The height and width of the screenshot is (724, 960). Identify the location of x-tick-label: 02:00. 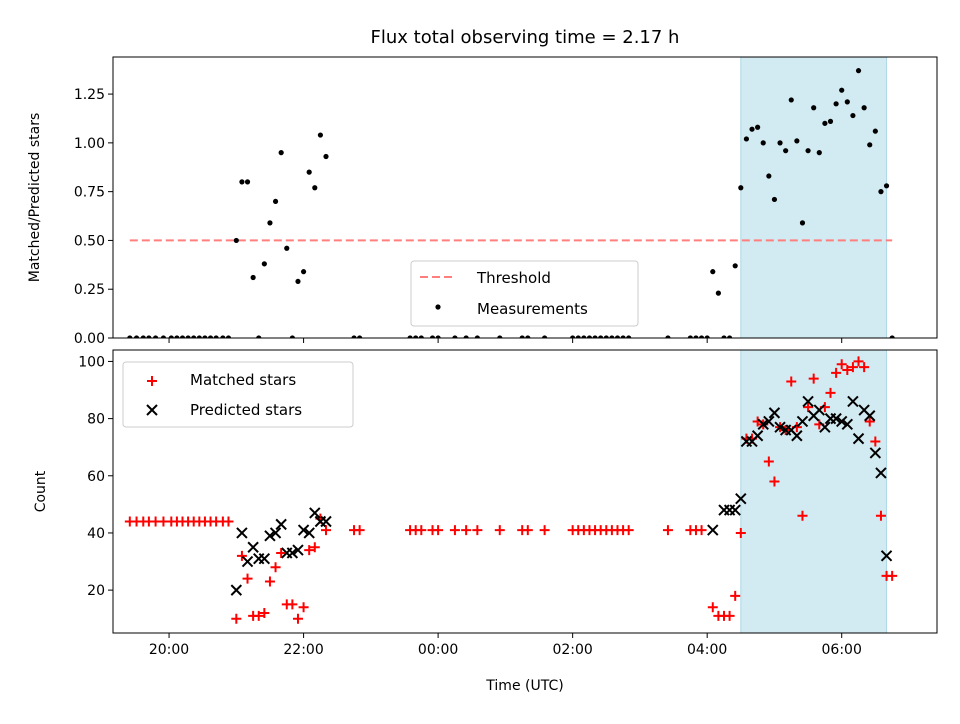
(572, 650).